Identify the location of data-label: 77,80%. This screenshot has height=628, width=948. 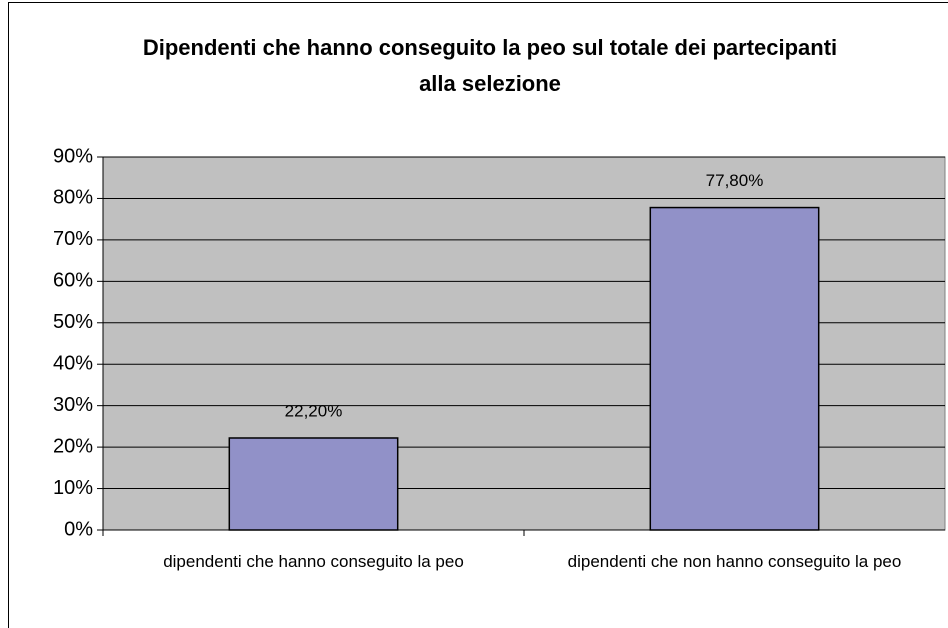
(735, 180).